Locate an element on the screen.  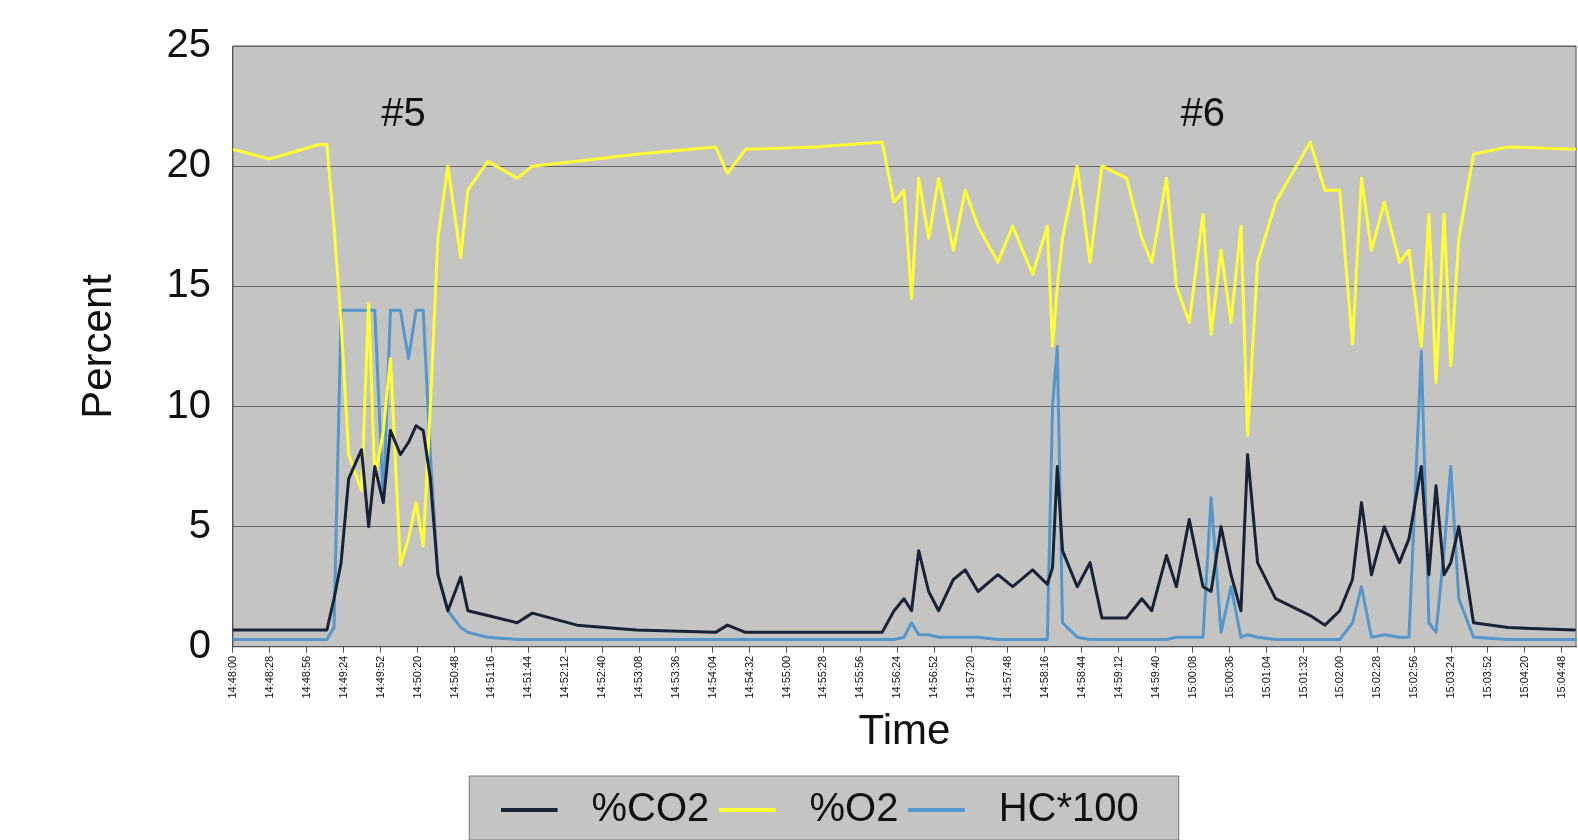
x-tick-label: 14:48:56 is located at coordinates (305, 677).